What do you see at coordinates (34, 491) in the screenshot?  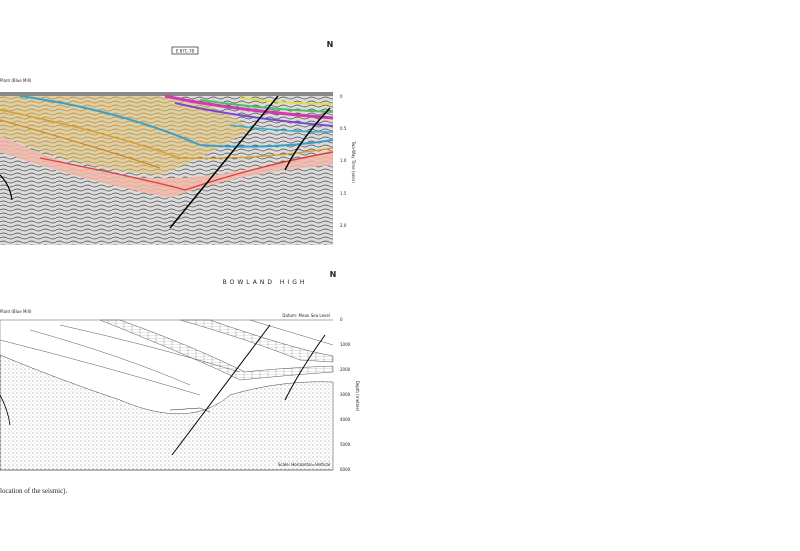 I see `figure-caption: location of the seismic).` at bounding box center [34, 491].